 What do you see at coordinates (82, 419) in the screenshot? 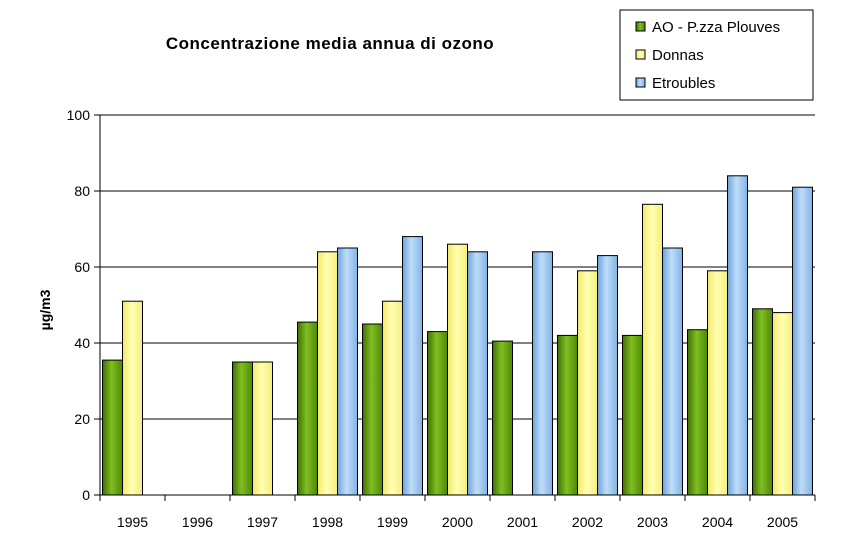
I see `y-tick-label: 20` at bounding box center [82, 419].